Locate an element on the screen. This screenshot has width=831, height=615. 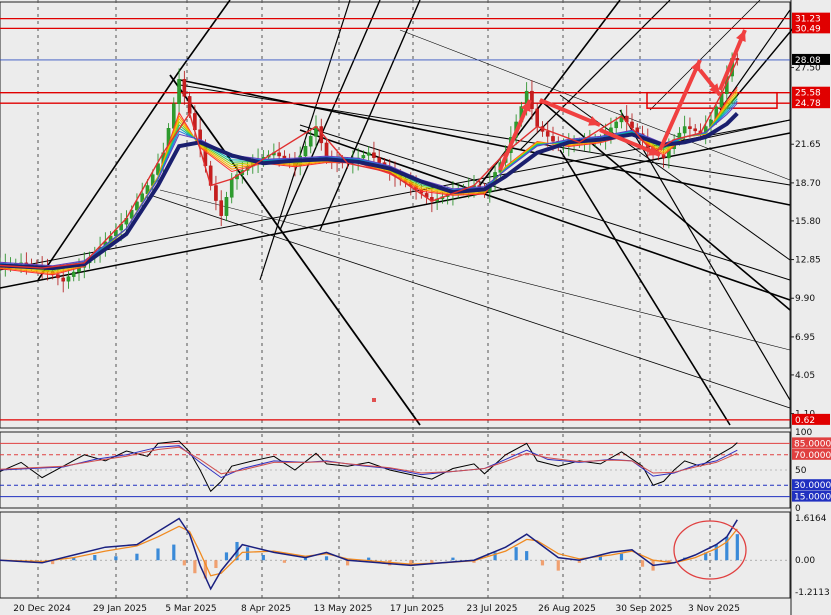
oscillator-tick-label: 50 is located at coordinates (801, 471).